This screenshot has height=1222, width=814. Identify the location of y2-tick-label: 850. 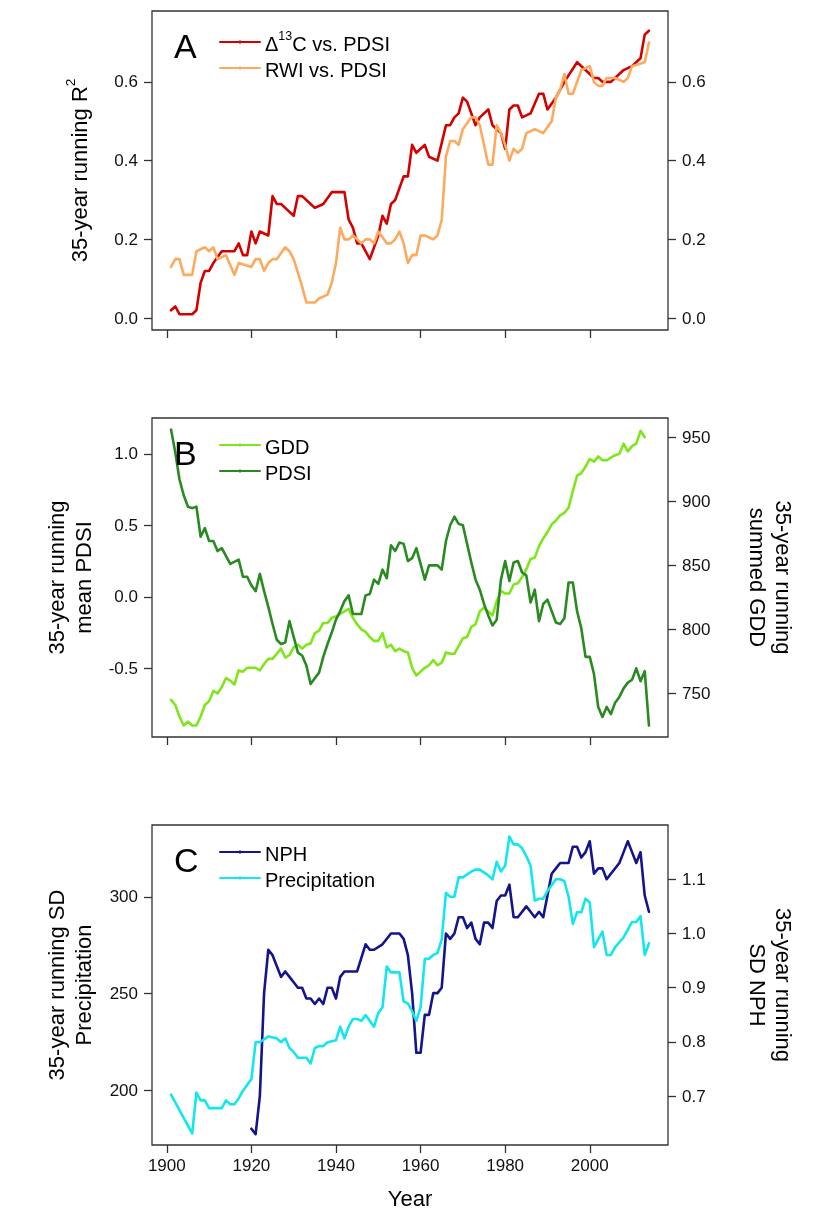
(696, 565).